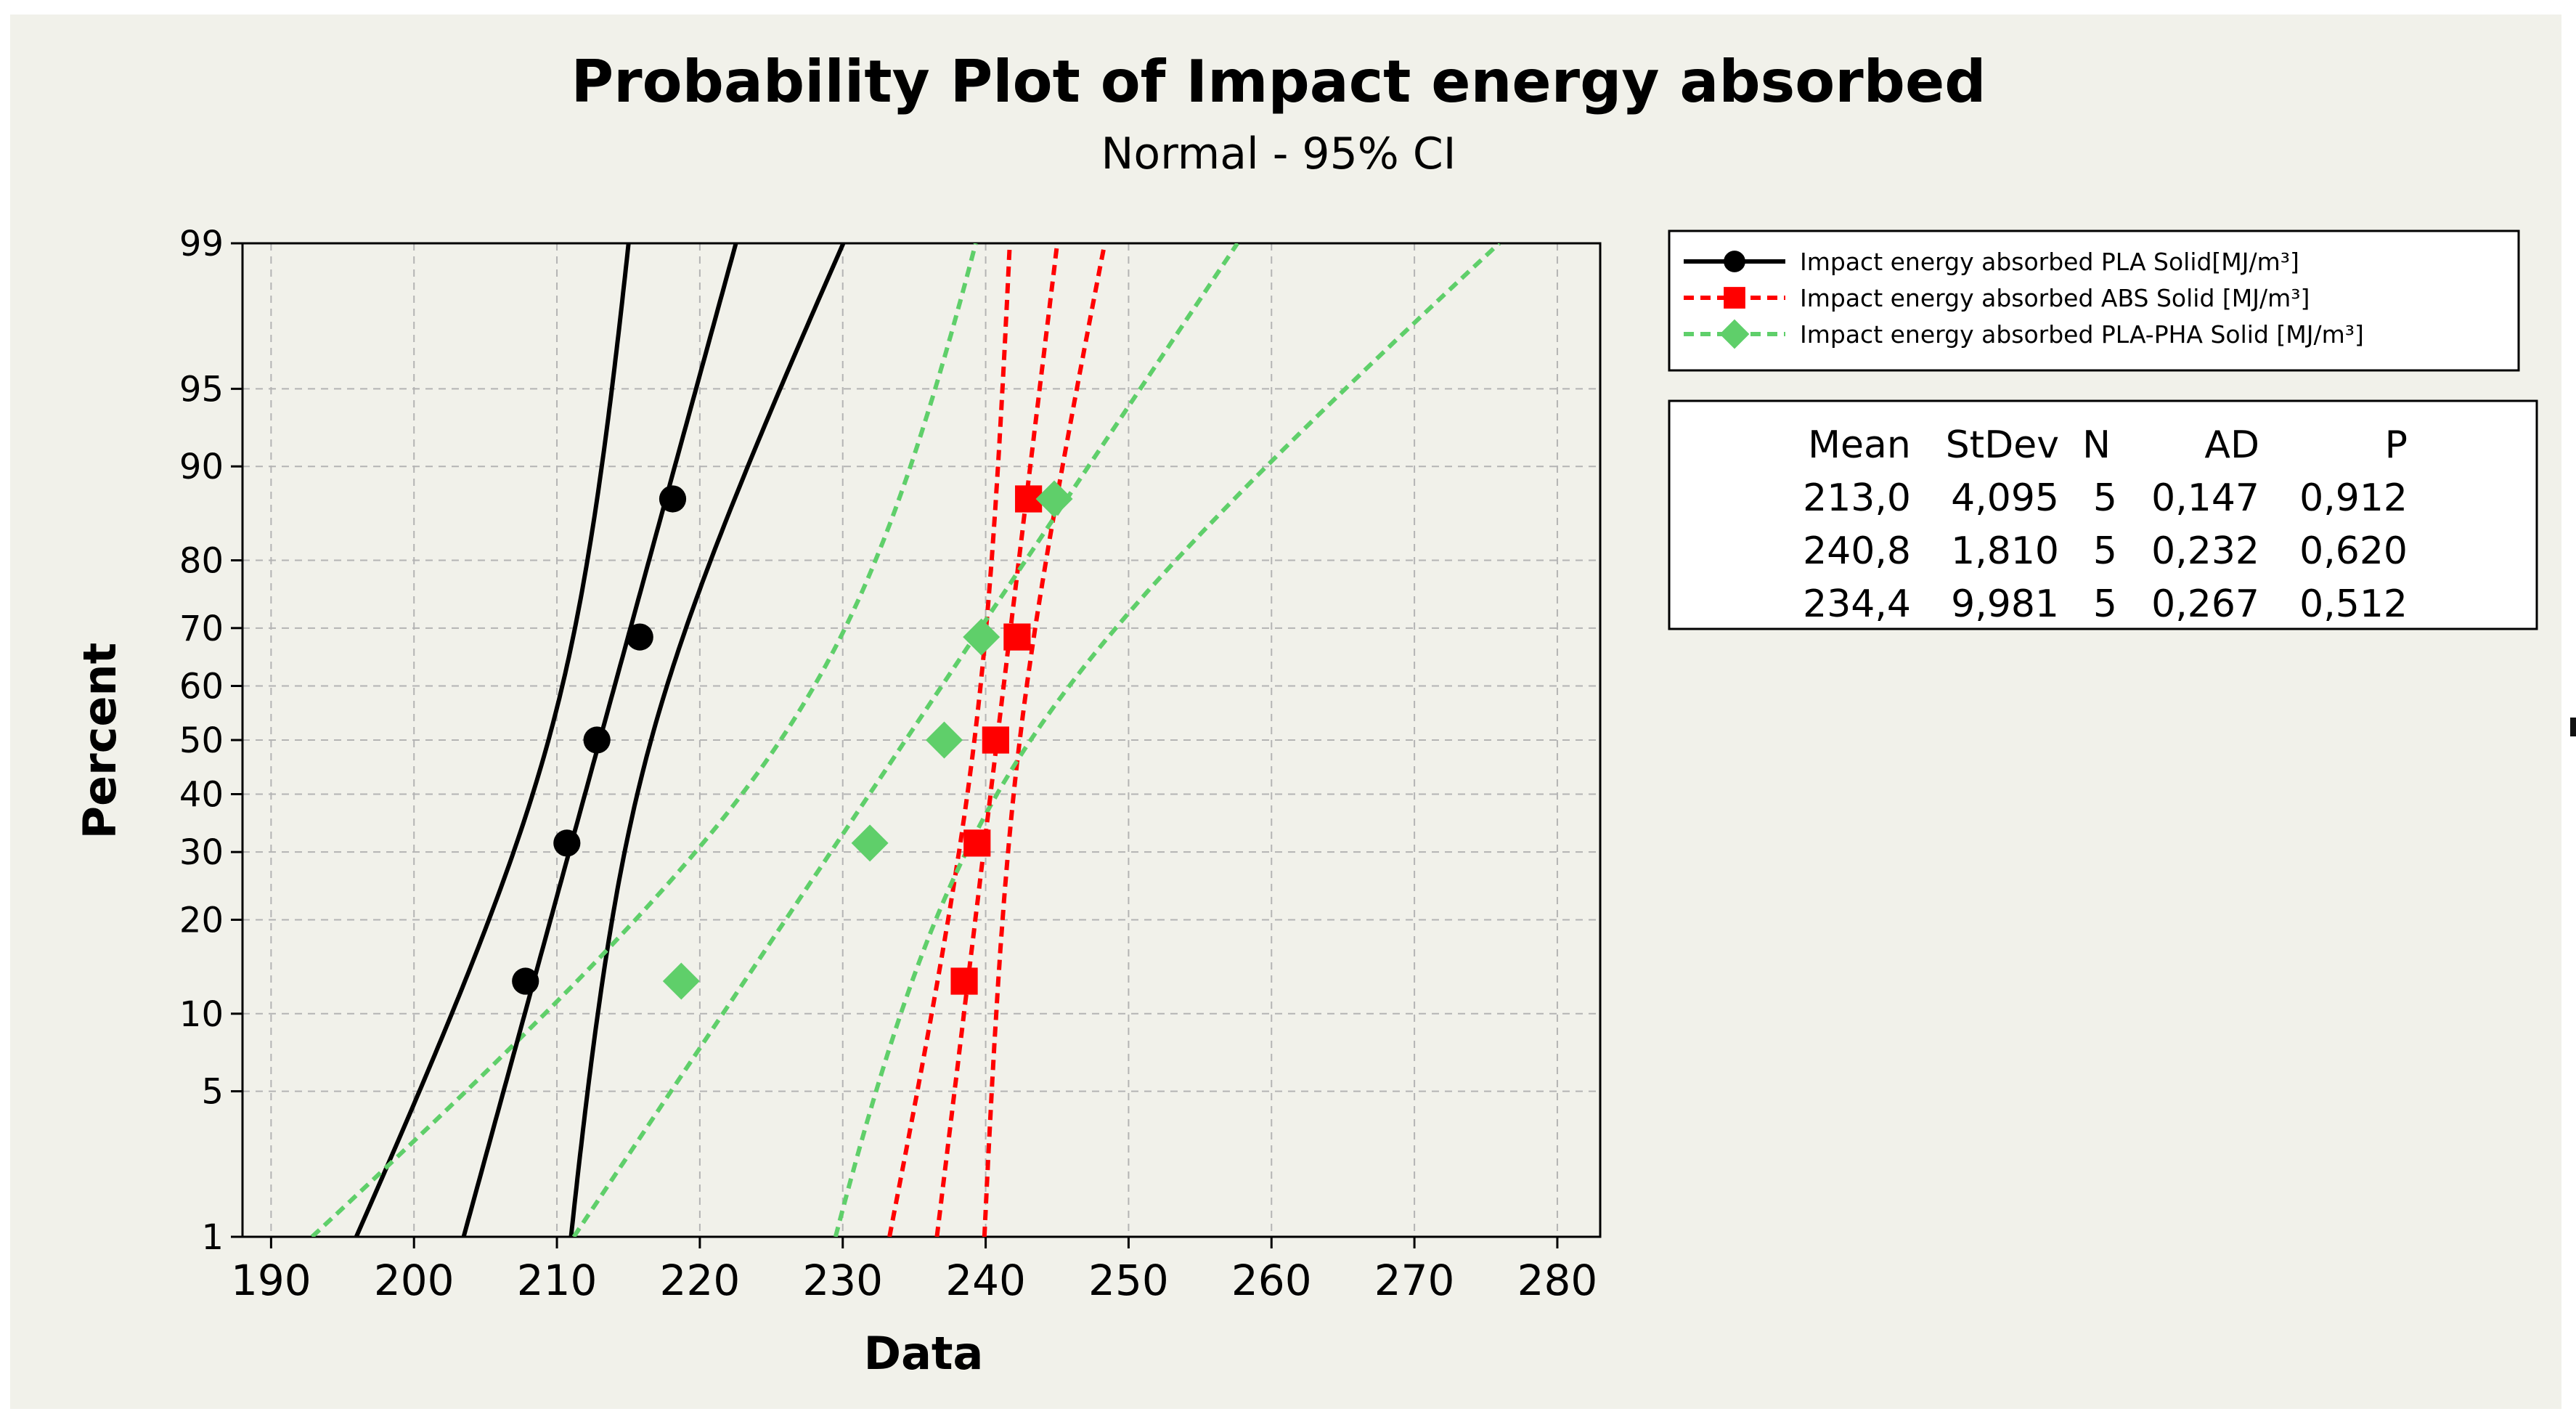 The image size is (2576, 1422). Describe the element at coordinates (2353, 551) in the screenshot. I see `stats-cell: 0,620` at that location.